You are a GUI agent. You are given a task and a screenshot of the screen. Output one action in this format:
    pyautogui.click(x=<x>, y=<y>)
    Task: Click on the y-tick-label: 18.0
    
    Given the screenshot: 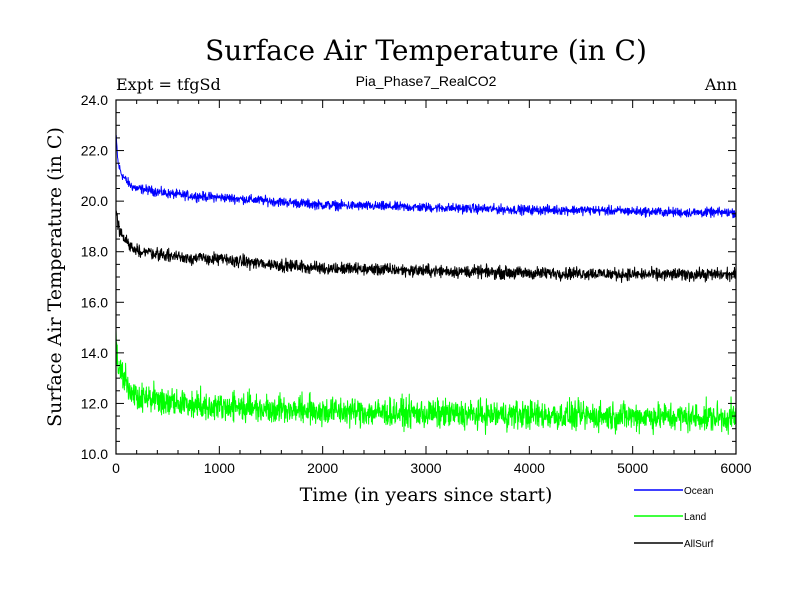 What is the action you would take?
    pyautogui.click(x=94, y=252)
    